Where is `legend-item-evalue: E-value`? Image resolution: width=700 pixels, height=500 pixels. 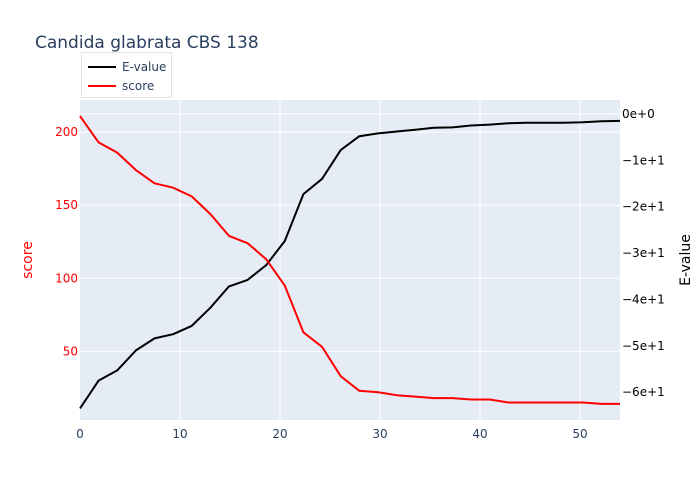
legend-item-evalue: E-value is located at coordinates (127, 67).